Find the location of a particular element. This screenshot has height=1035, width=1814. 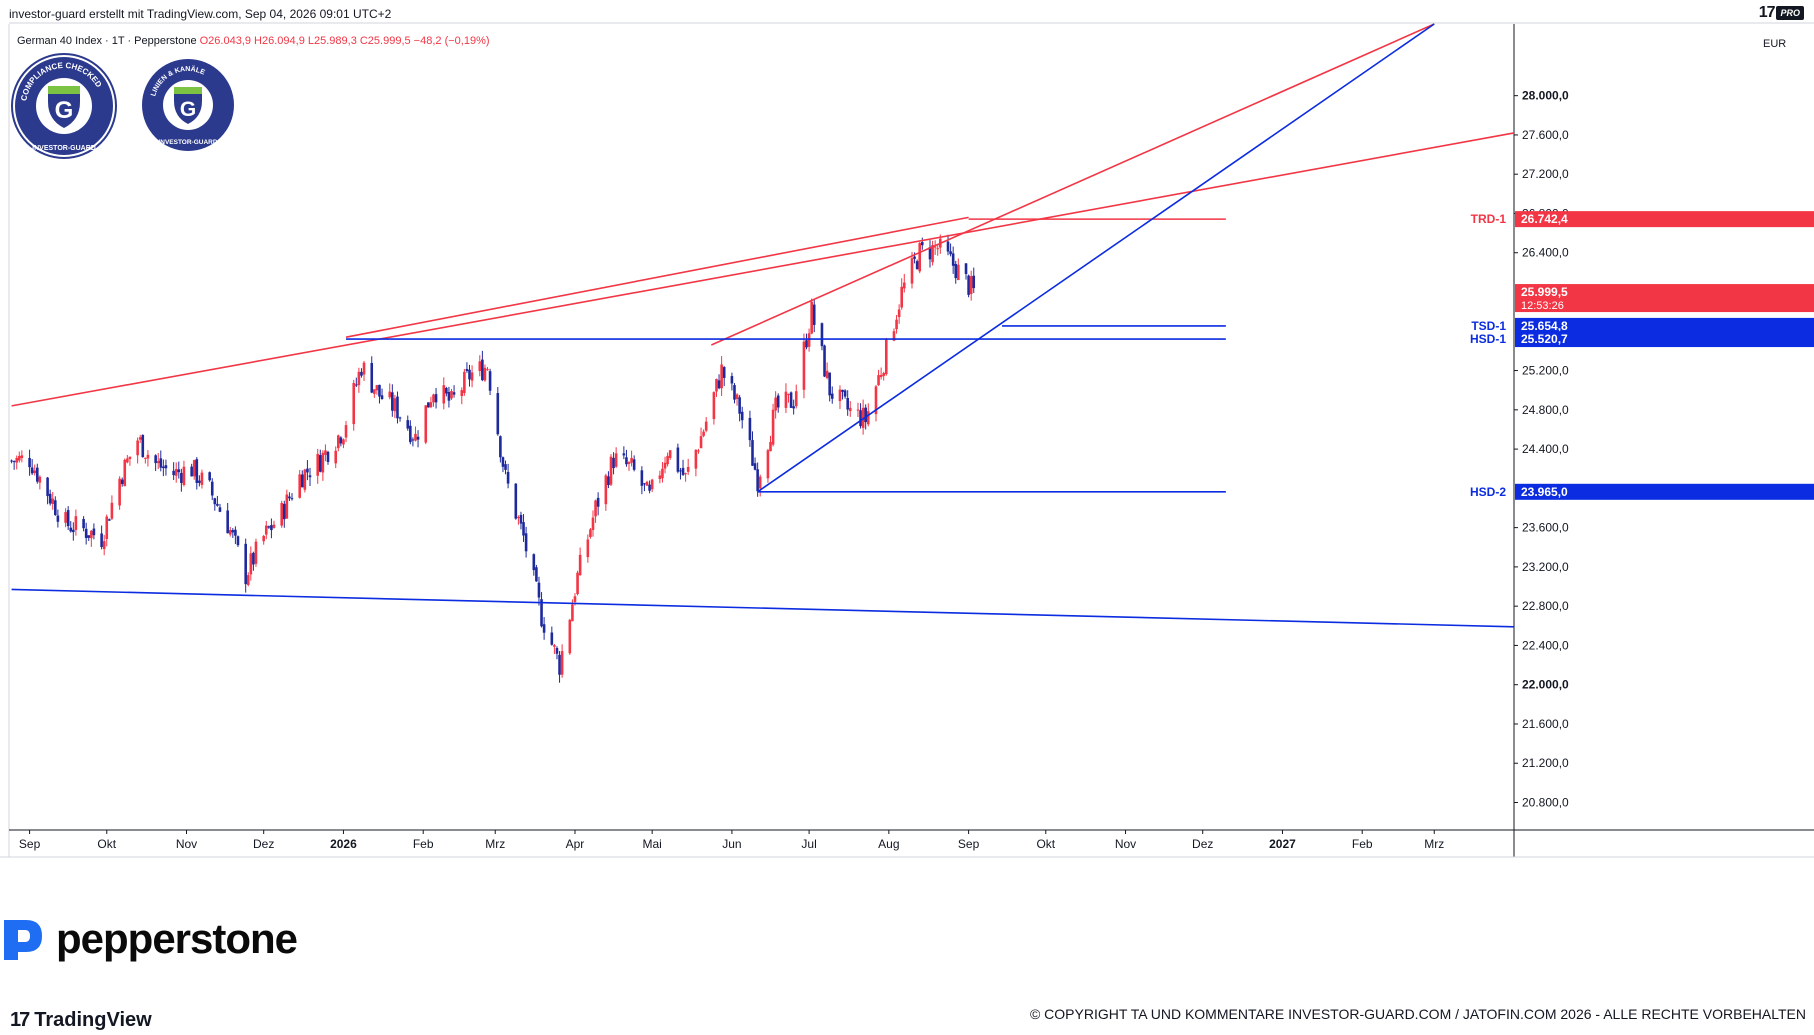

last-price-value: 25.999,5 is located at coordinates (1544, 292).